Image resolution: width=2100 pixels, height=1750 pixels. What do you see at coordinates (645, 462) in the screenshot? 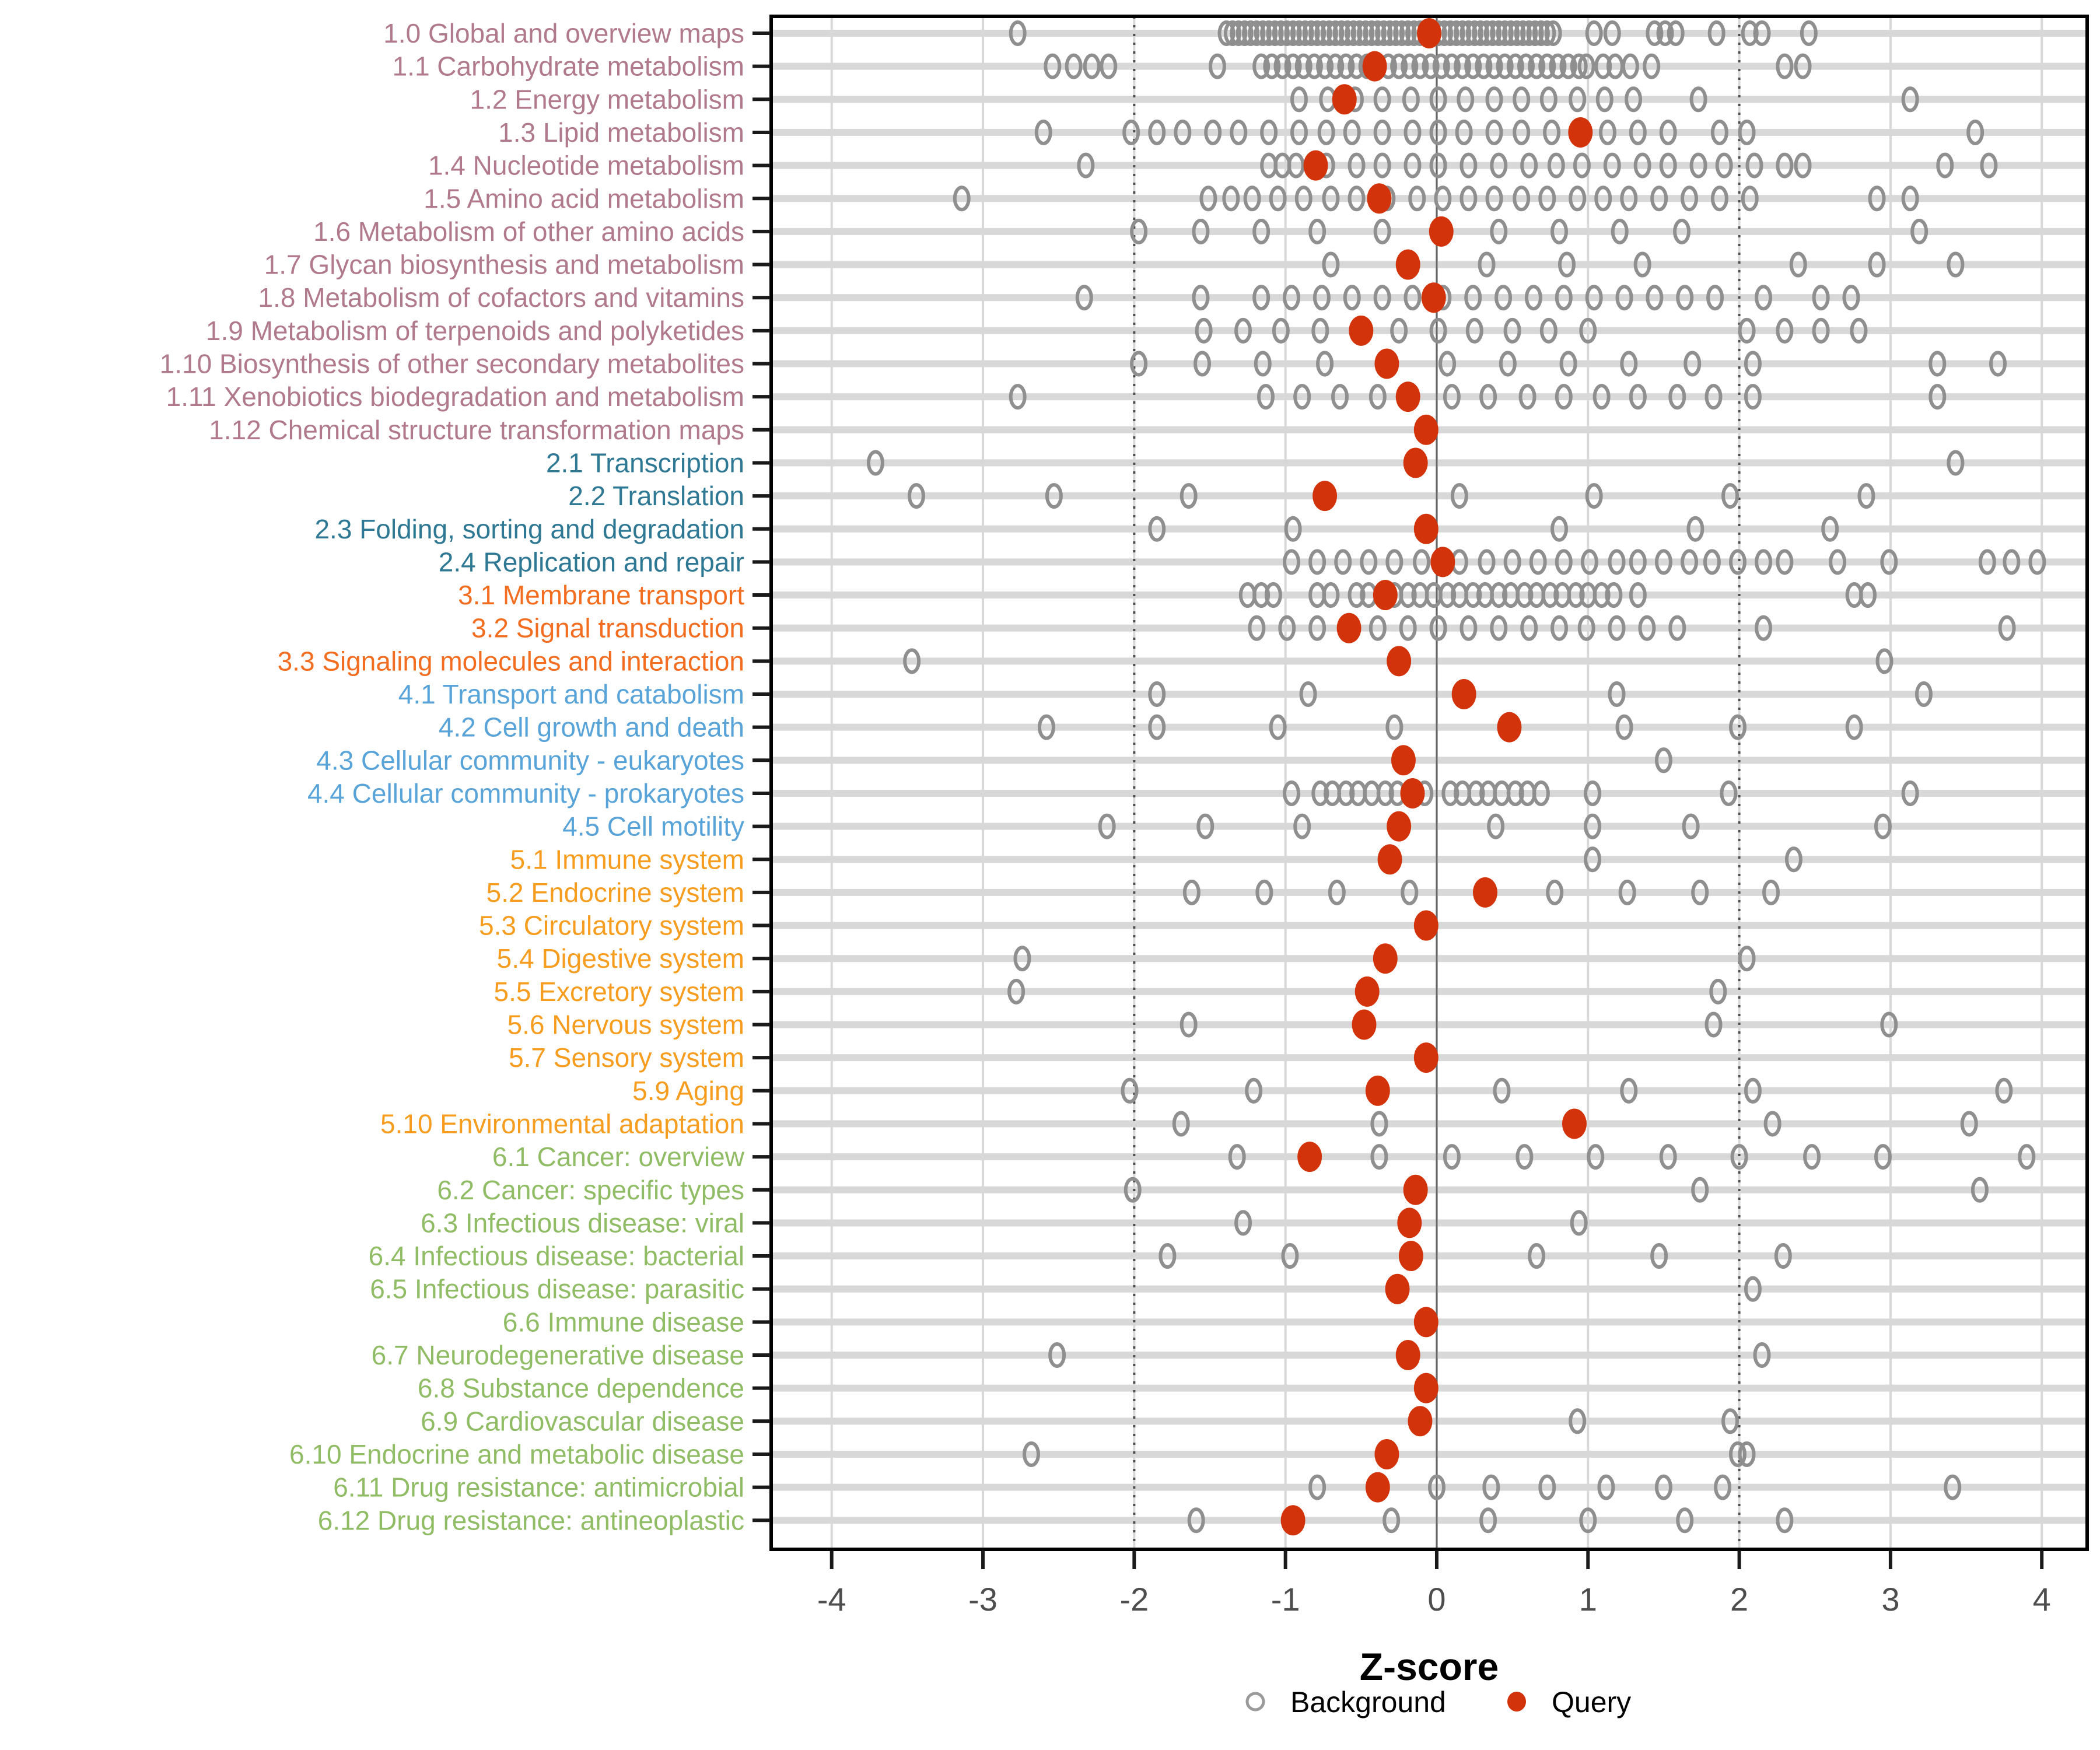
I see `category-label: 2.1 Transcription` at bounding box center [645, 462].